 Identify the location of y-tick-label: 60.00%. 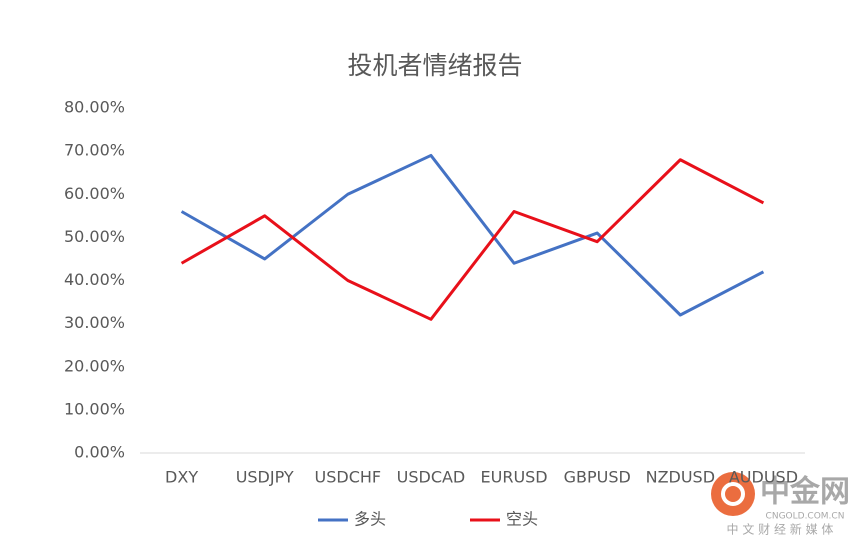
(94, 193).